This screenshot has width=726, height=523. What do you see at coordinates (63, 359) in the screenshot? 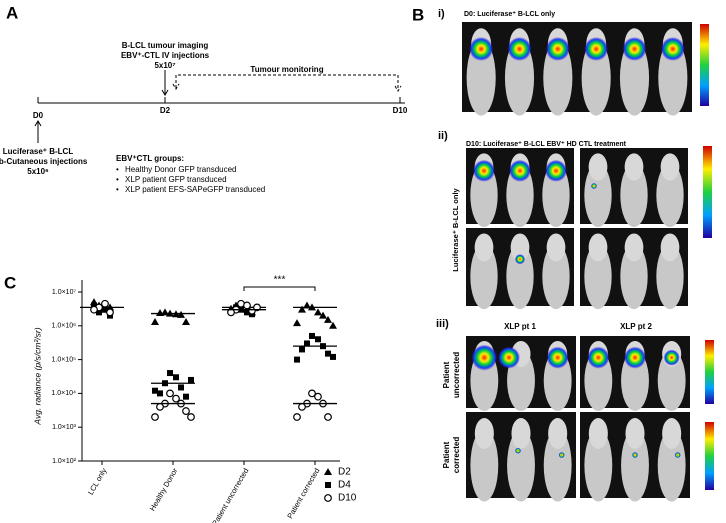
I see `y-tick-label: 1.0×10⁵` at bounding box center [63, 359].